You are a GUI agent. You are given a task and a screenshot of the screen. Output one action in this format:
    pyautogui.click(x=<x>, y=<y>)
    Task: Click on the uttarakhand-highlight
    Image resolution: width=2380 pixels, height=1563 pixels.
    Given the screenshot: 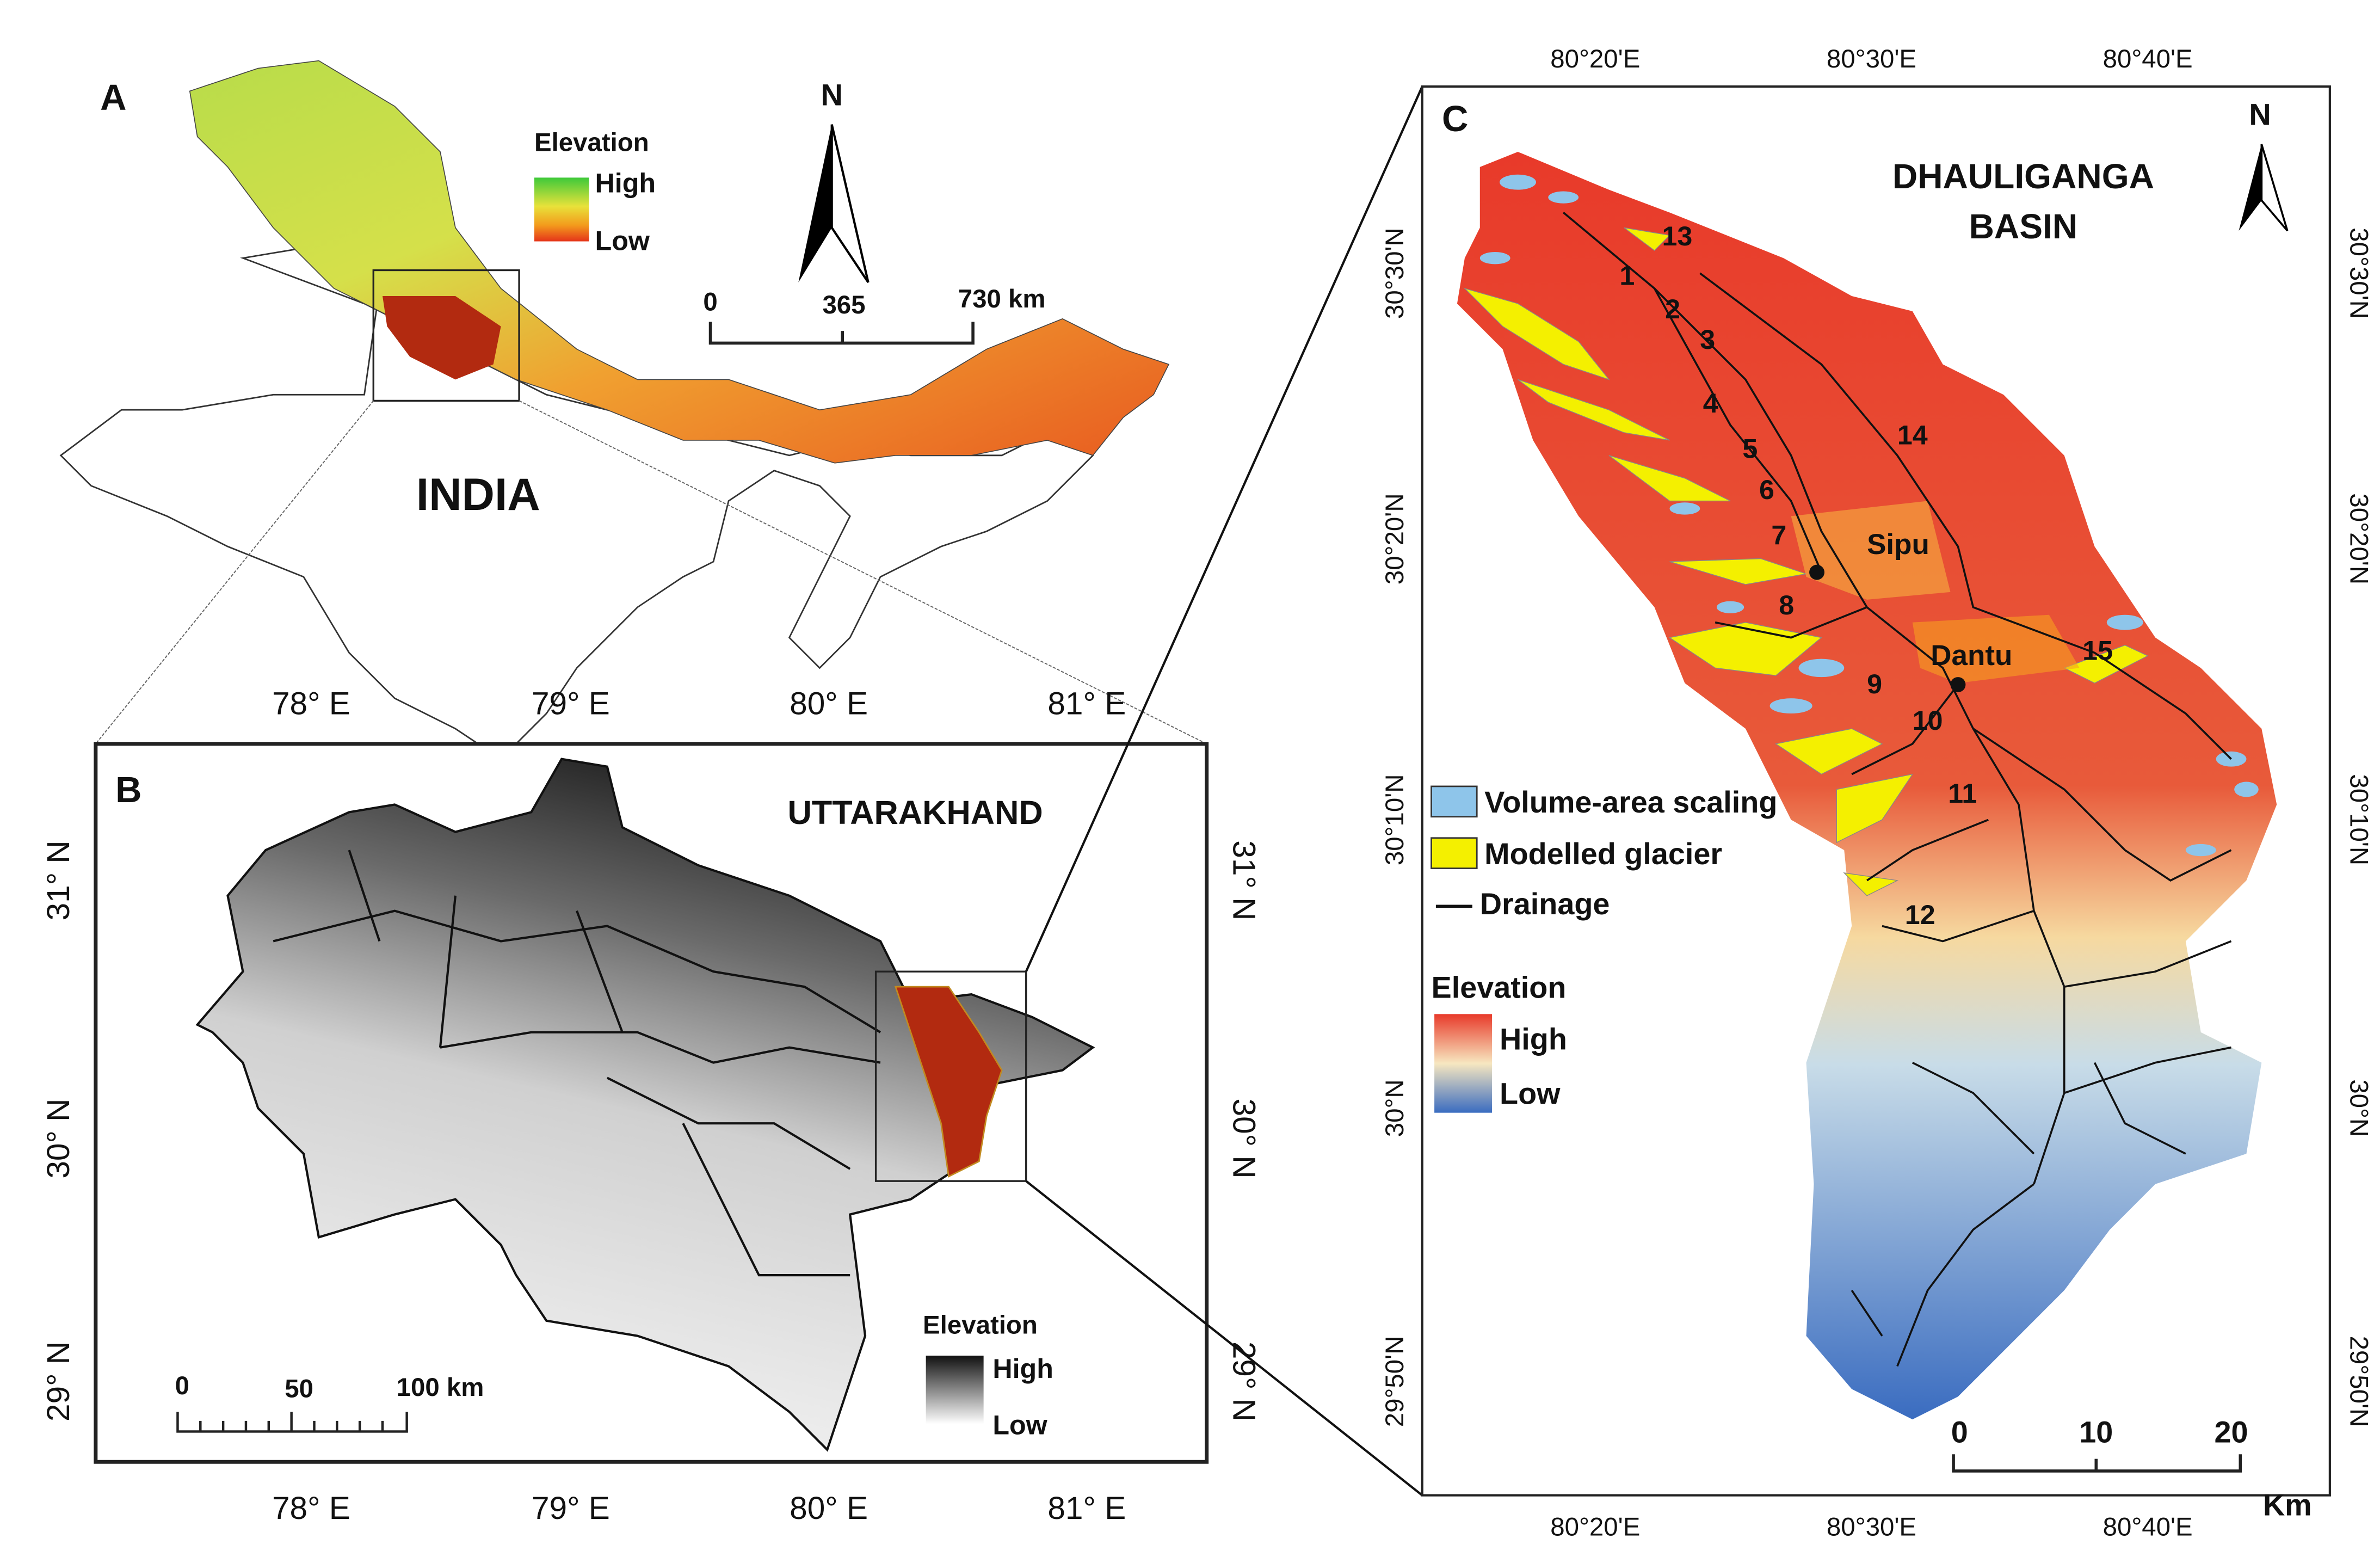 What is the action you would take?
    pyautogui.click(x=442, y=338)
    